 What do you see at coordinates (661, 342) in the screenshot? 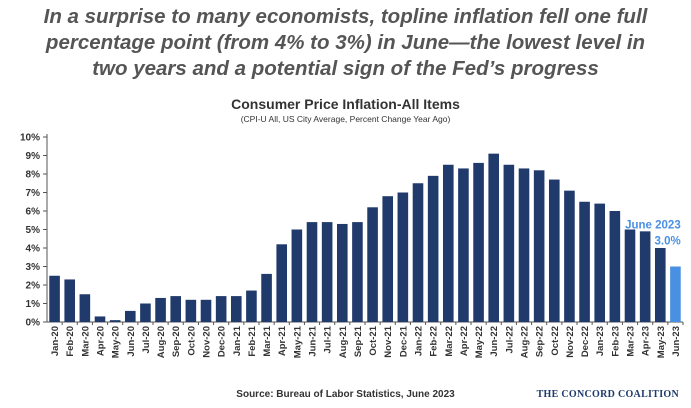
I see `x-tick-label: May-23` at bounding box center [661, 342].